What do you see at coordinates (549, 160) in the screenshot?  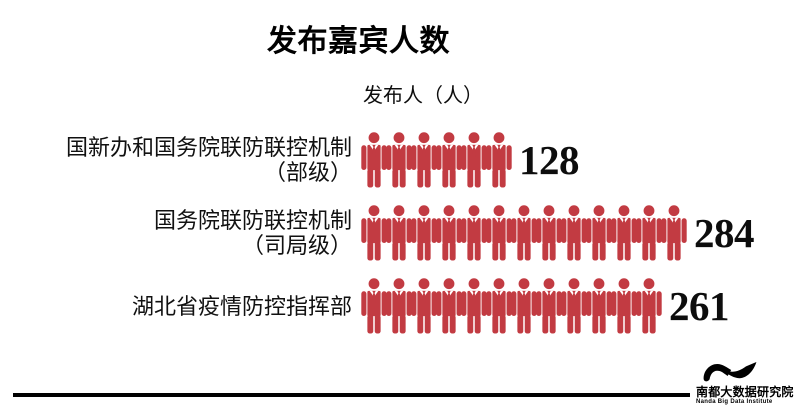 I see `value-label: 128` at bounding box center [549, 160].